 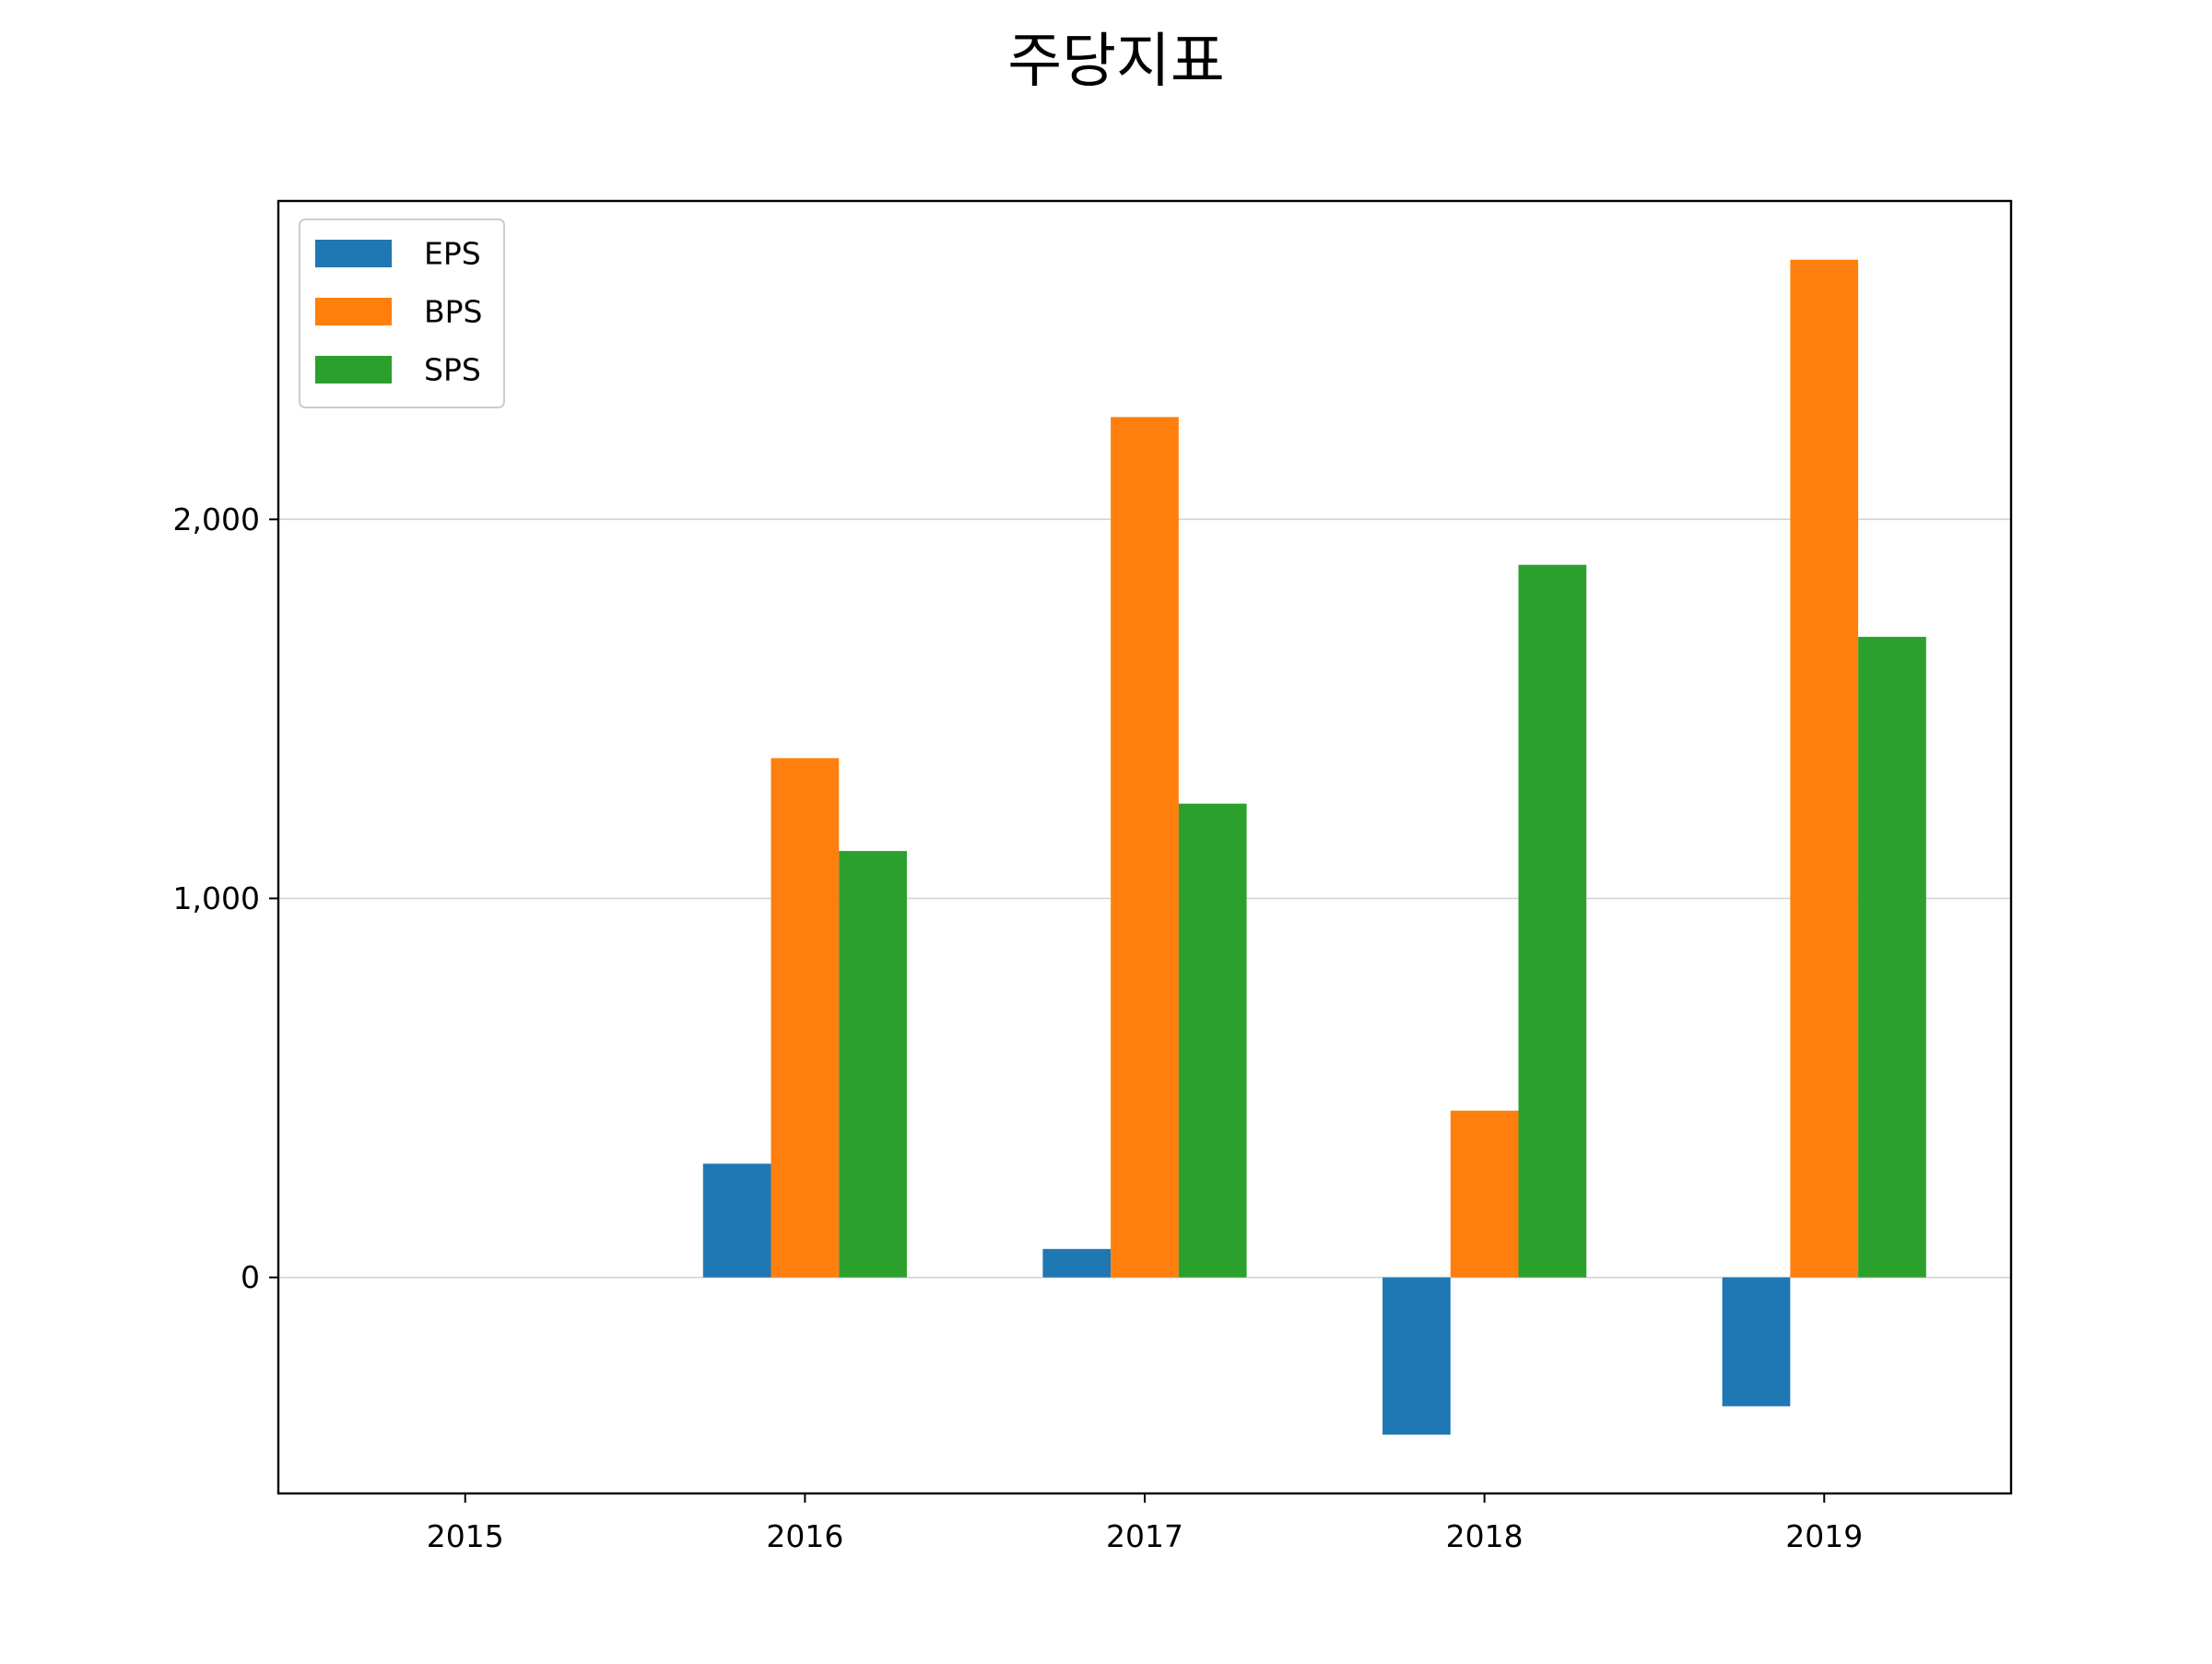 I want to click on chart-title: 주당지표, so click(x=1116, y=62).